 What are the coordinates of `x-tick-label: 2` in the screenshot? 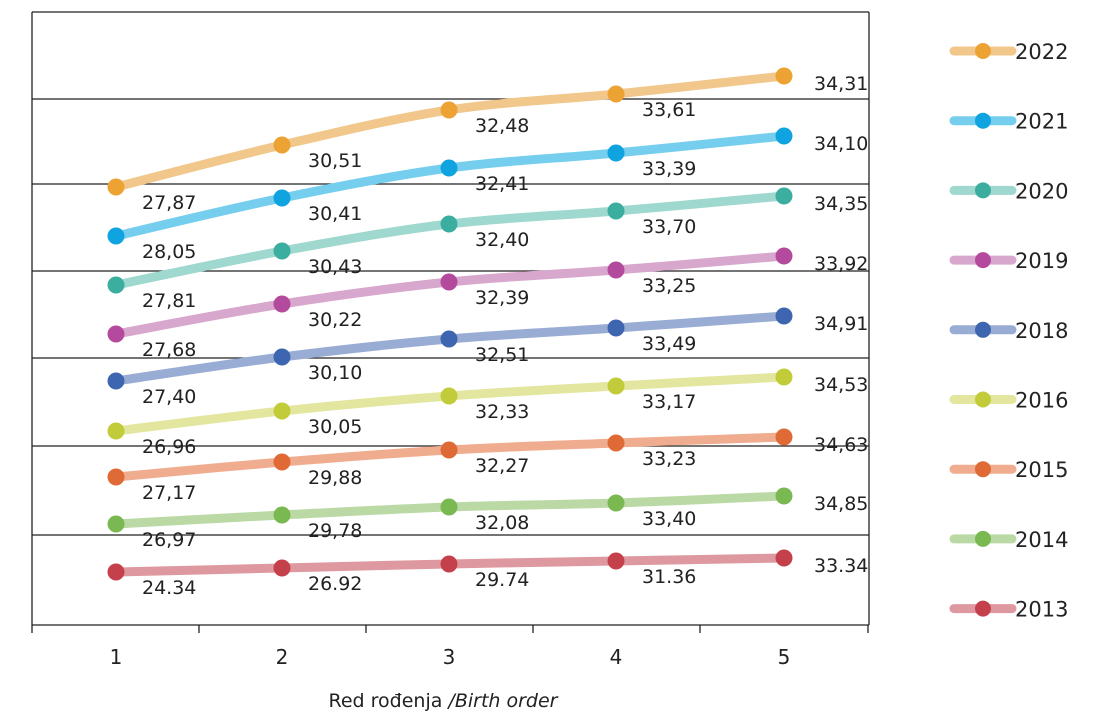 It's located at (282, 657).